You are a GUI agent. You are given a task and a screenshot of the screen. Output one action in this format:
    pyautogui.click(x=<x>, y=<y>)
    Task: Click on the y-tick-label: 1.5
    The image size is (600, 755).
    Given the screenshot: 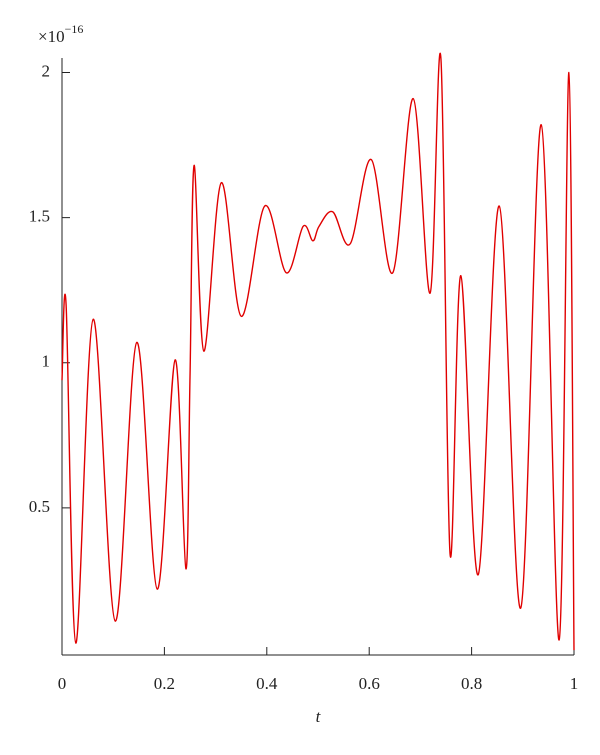 What is the action you would take?
    pyautogui.click(x=39, y=216)
    